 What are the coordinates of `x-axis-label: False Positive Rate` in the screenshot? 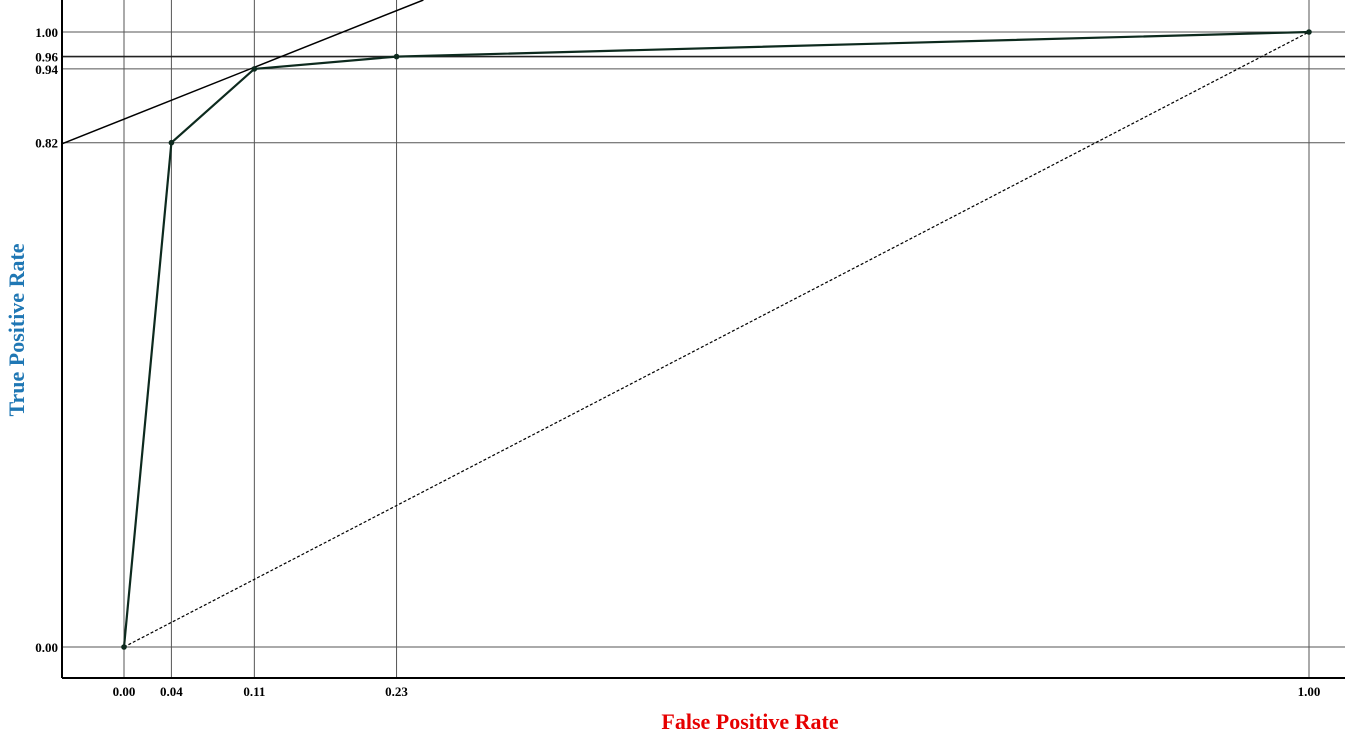 It's located at (749, 721).